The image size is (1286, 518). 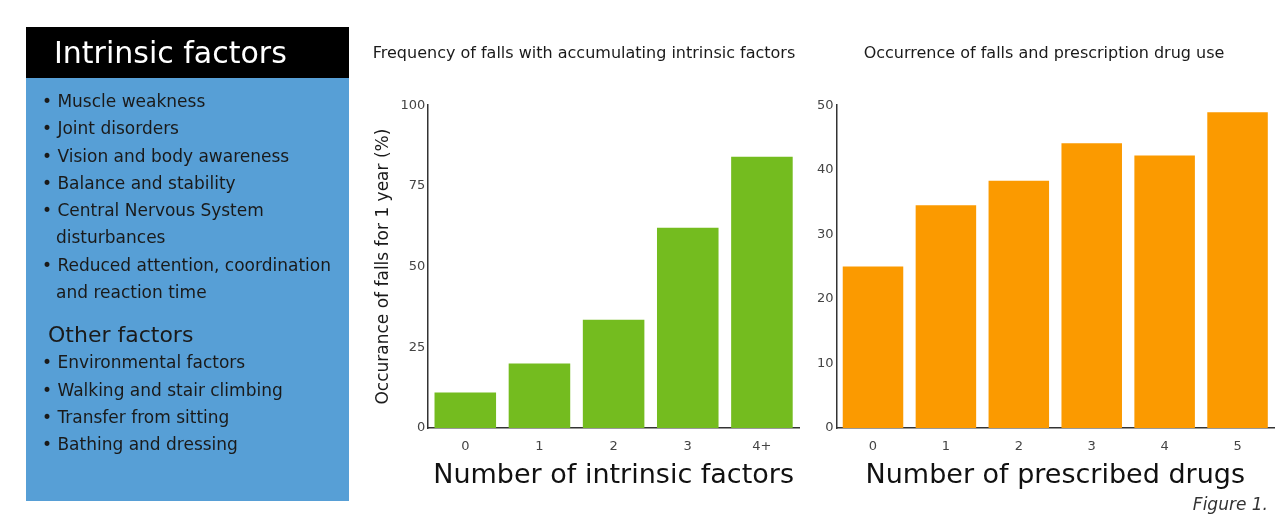 What do you see at coordinates (825, 233) in the screenshot?
I see `y-tick-label: 30` at bounding box center [825, 233].